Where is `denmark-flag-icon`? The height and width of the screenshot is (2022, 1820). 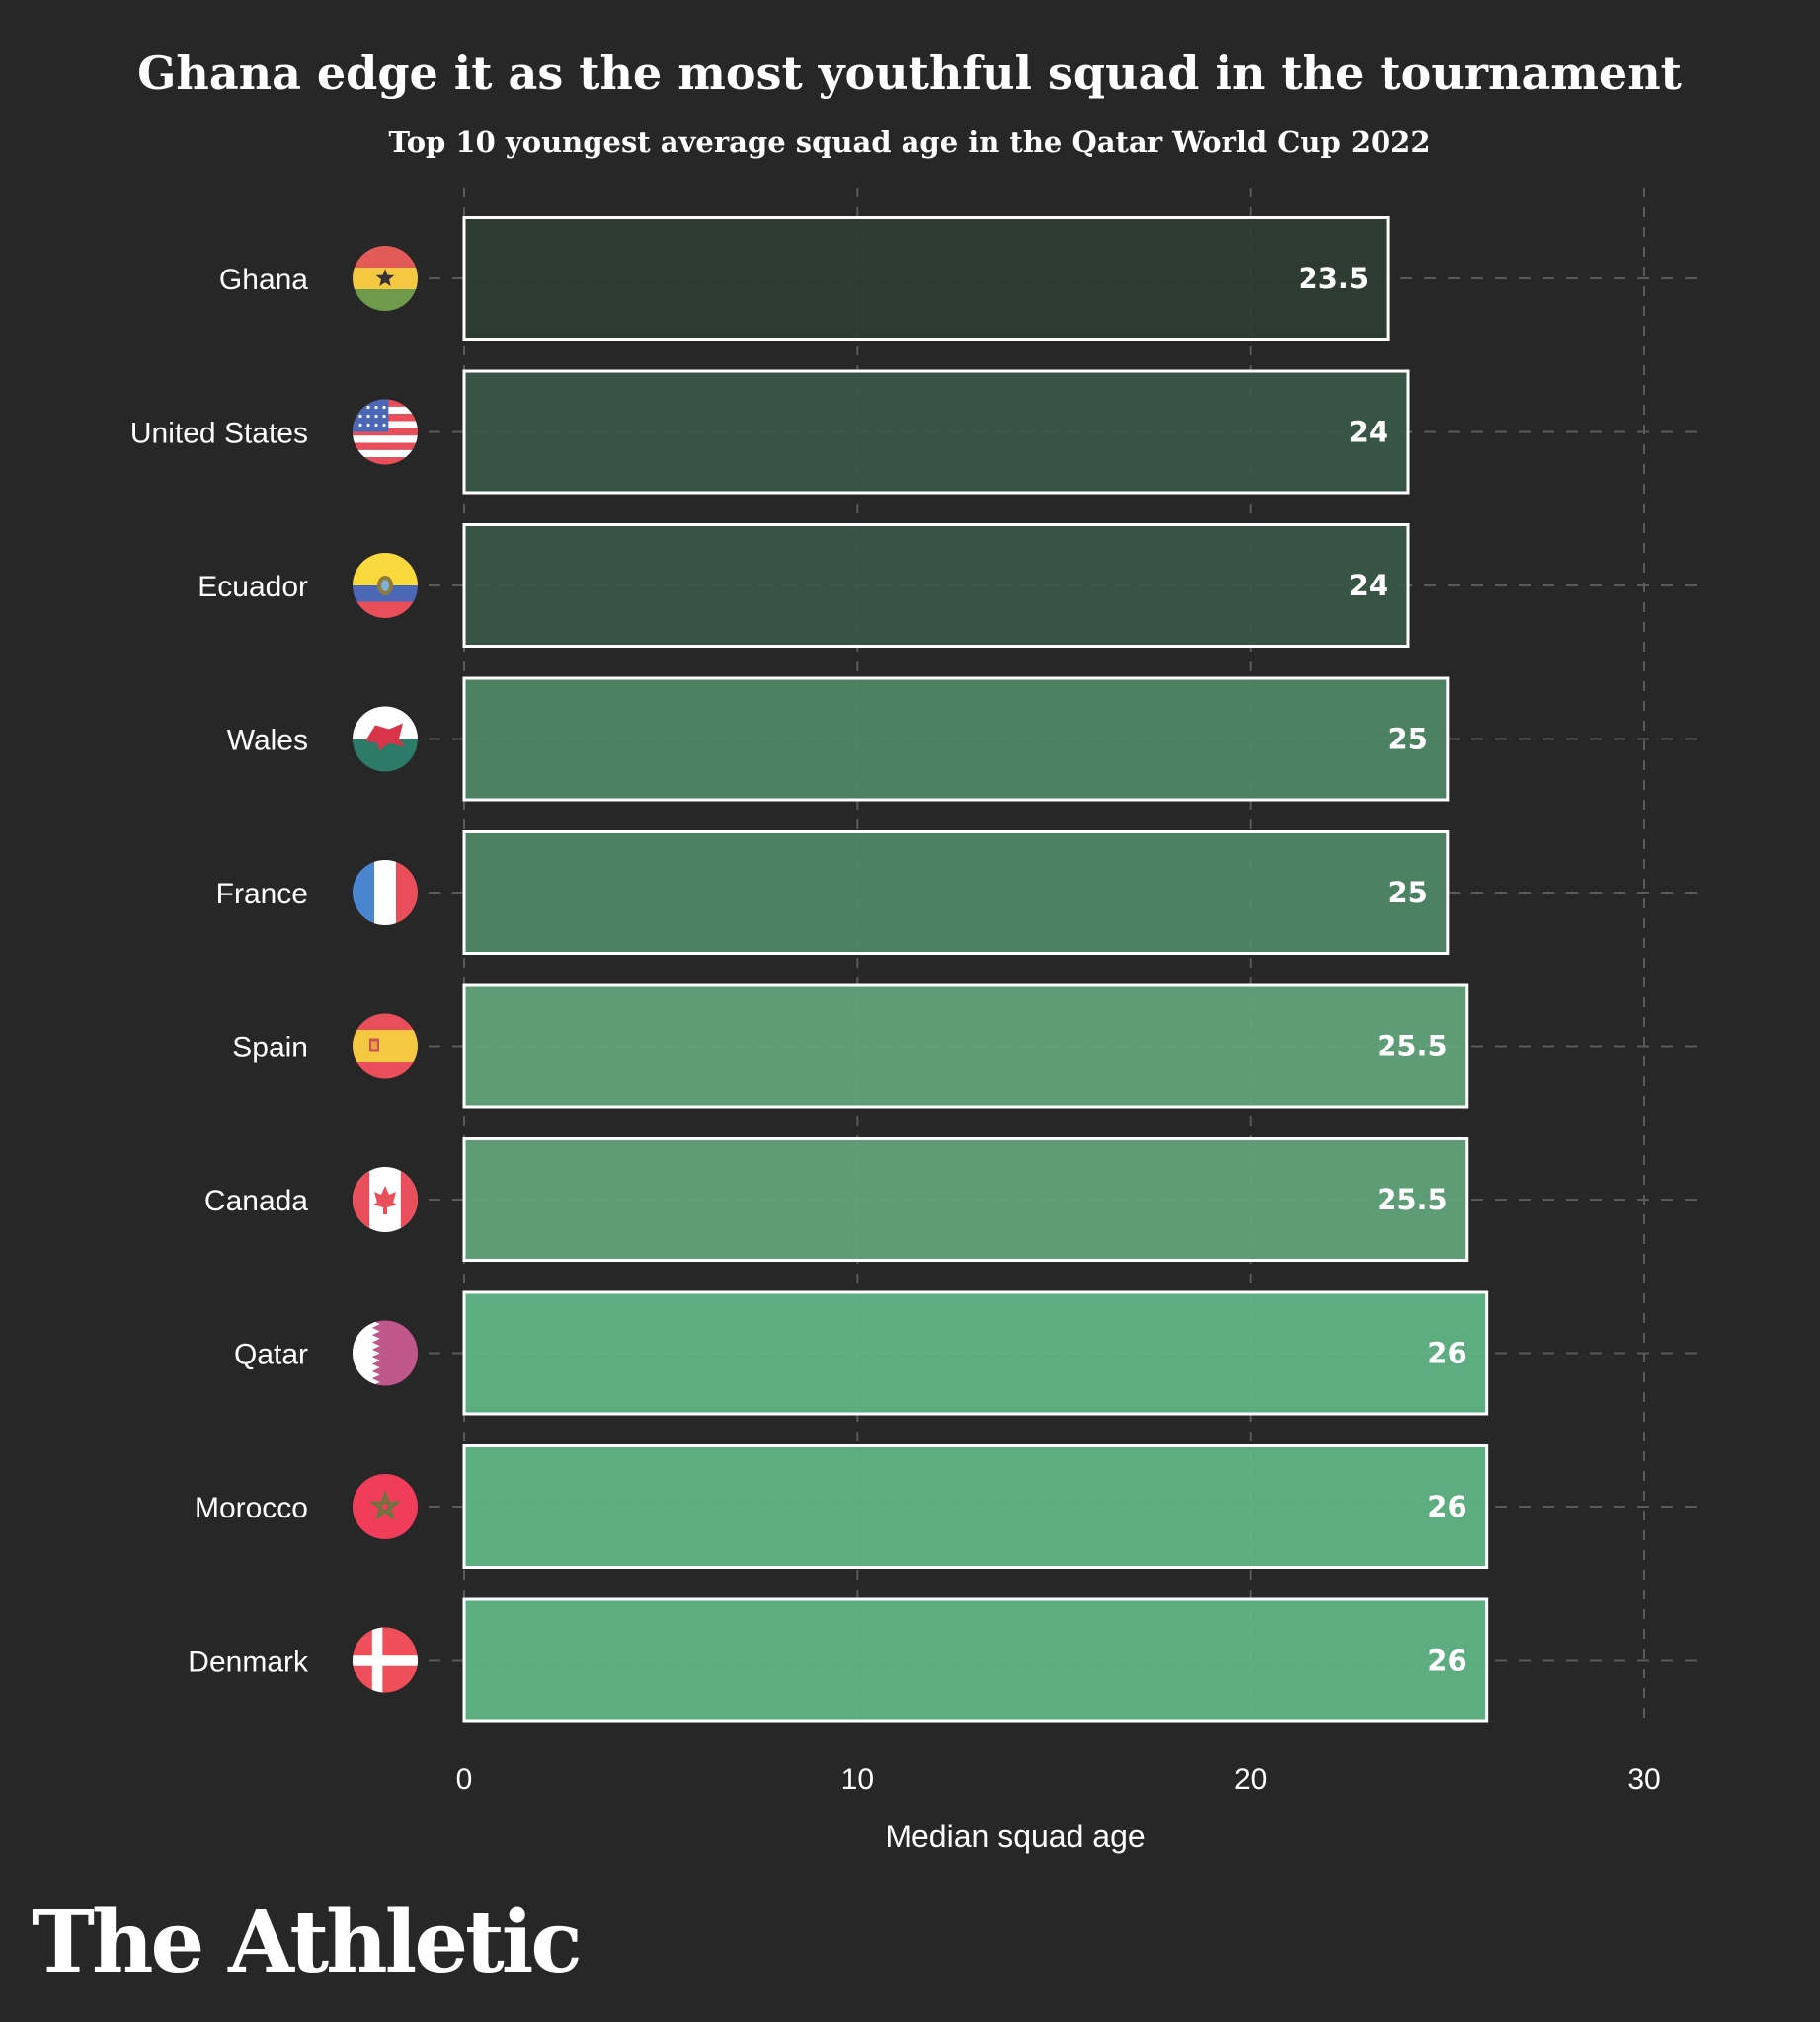
denmark-flag-icon is located at coordinates (385, 1660).